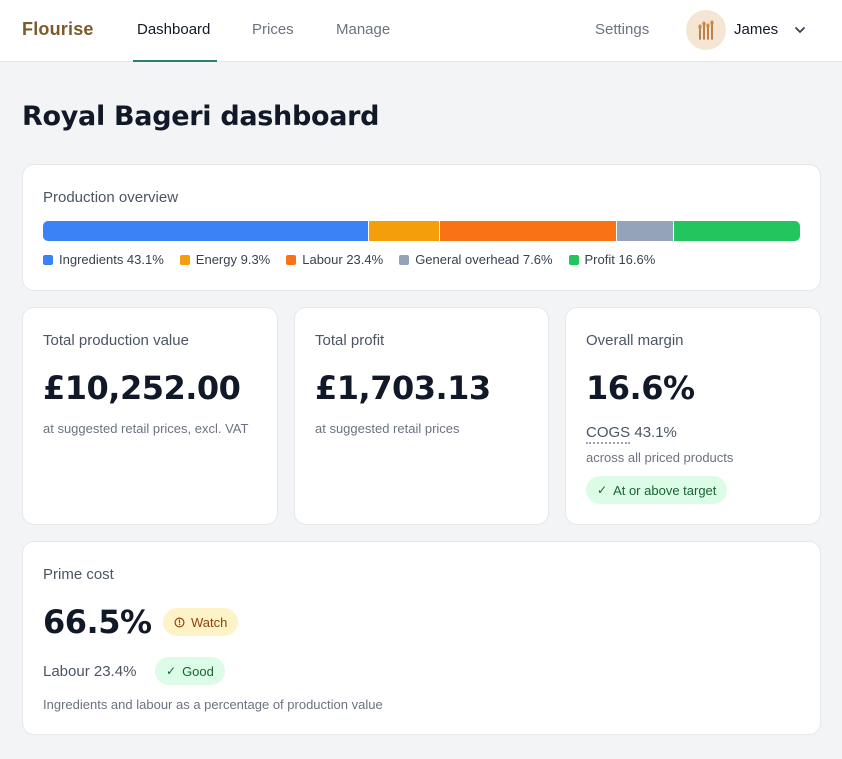 The image size is (842, 759). I want to click on good-status-badge: ✓ Good, so click(190, 671).